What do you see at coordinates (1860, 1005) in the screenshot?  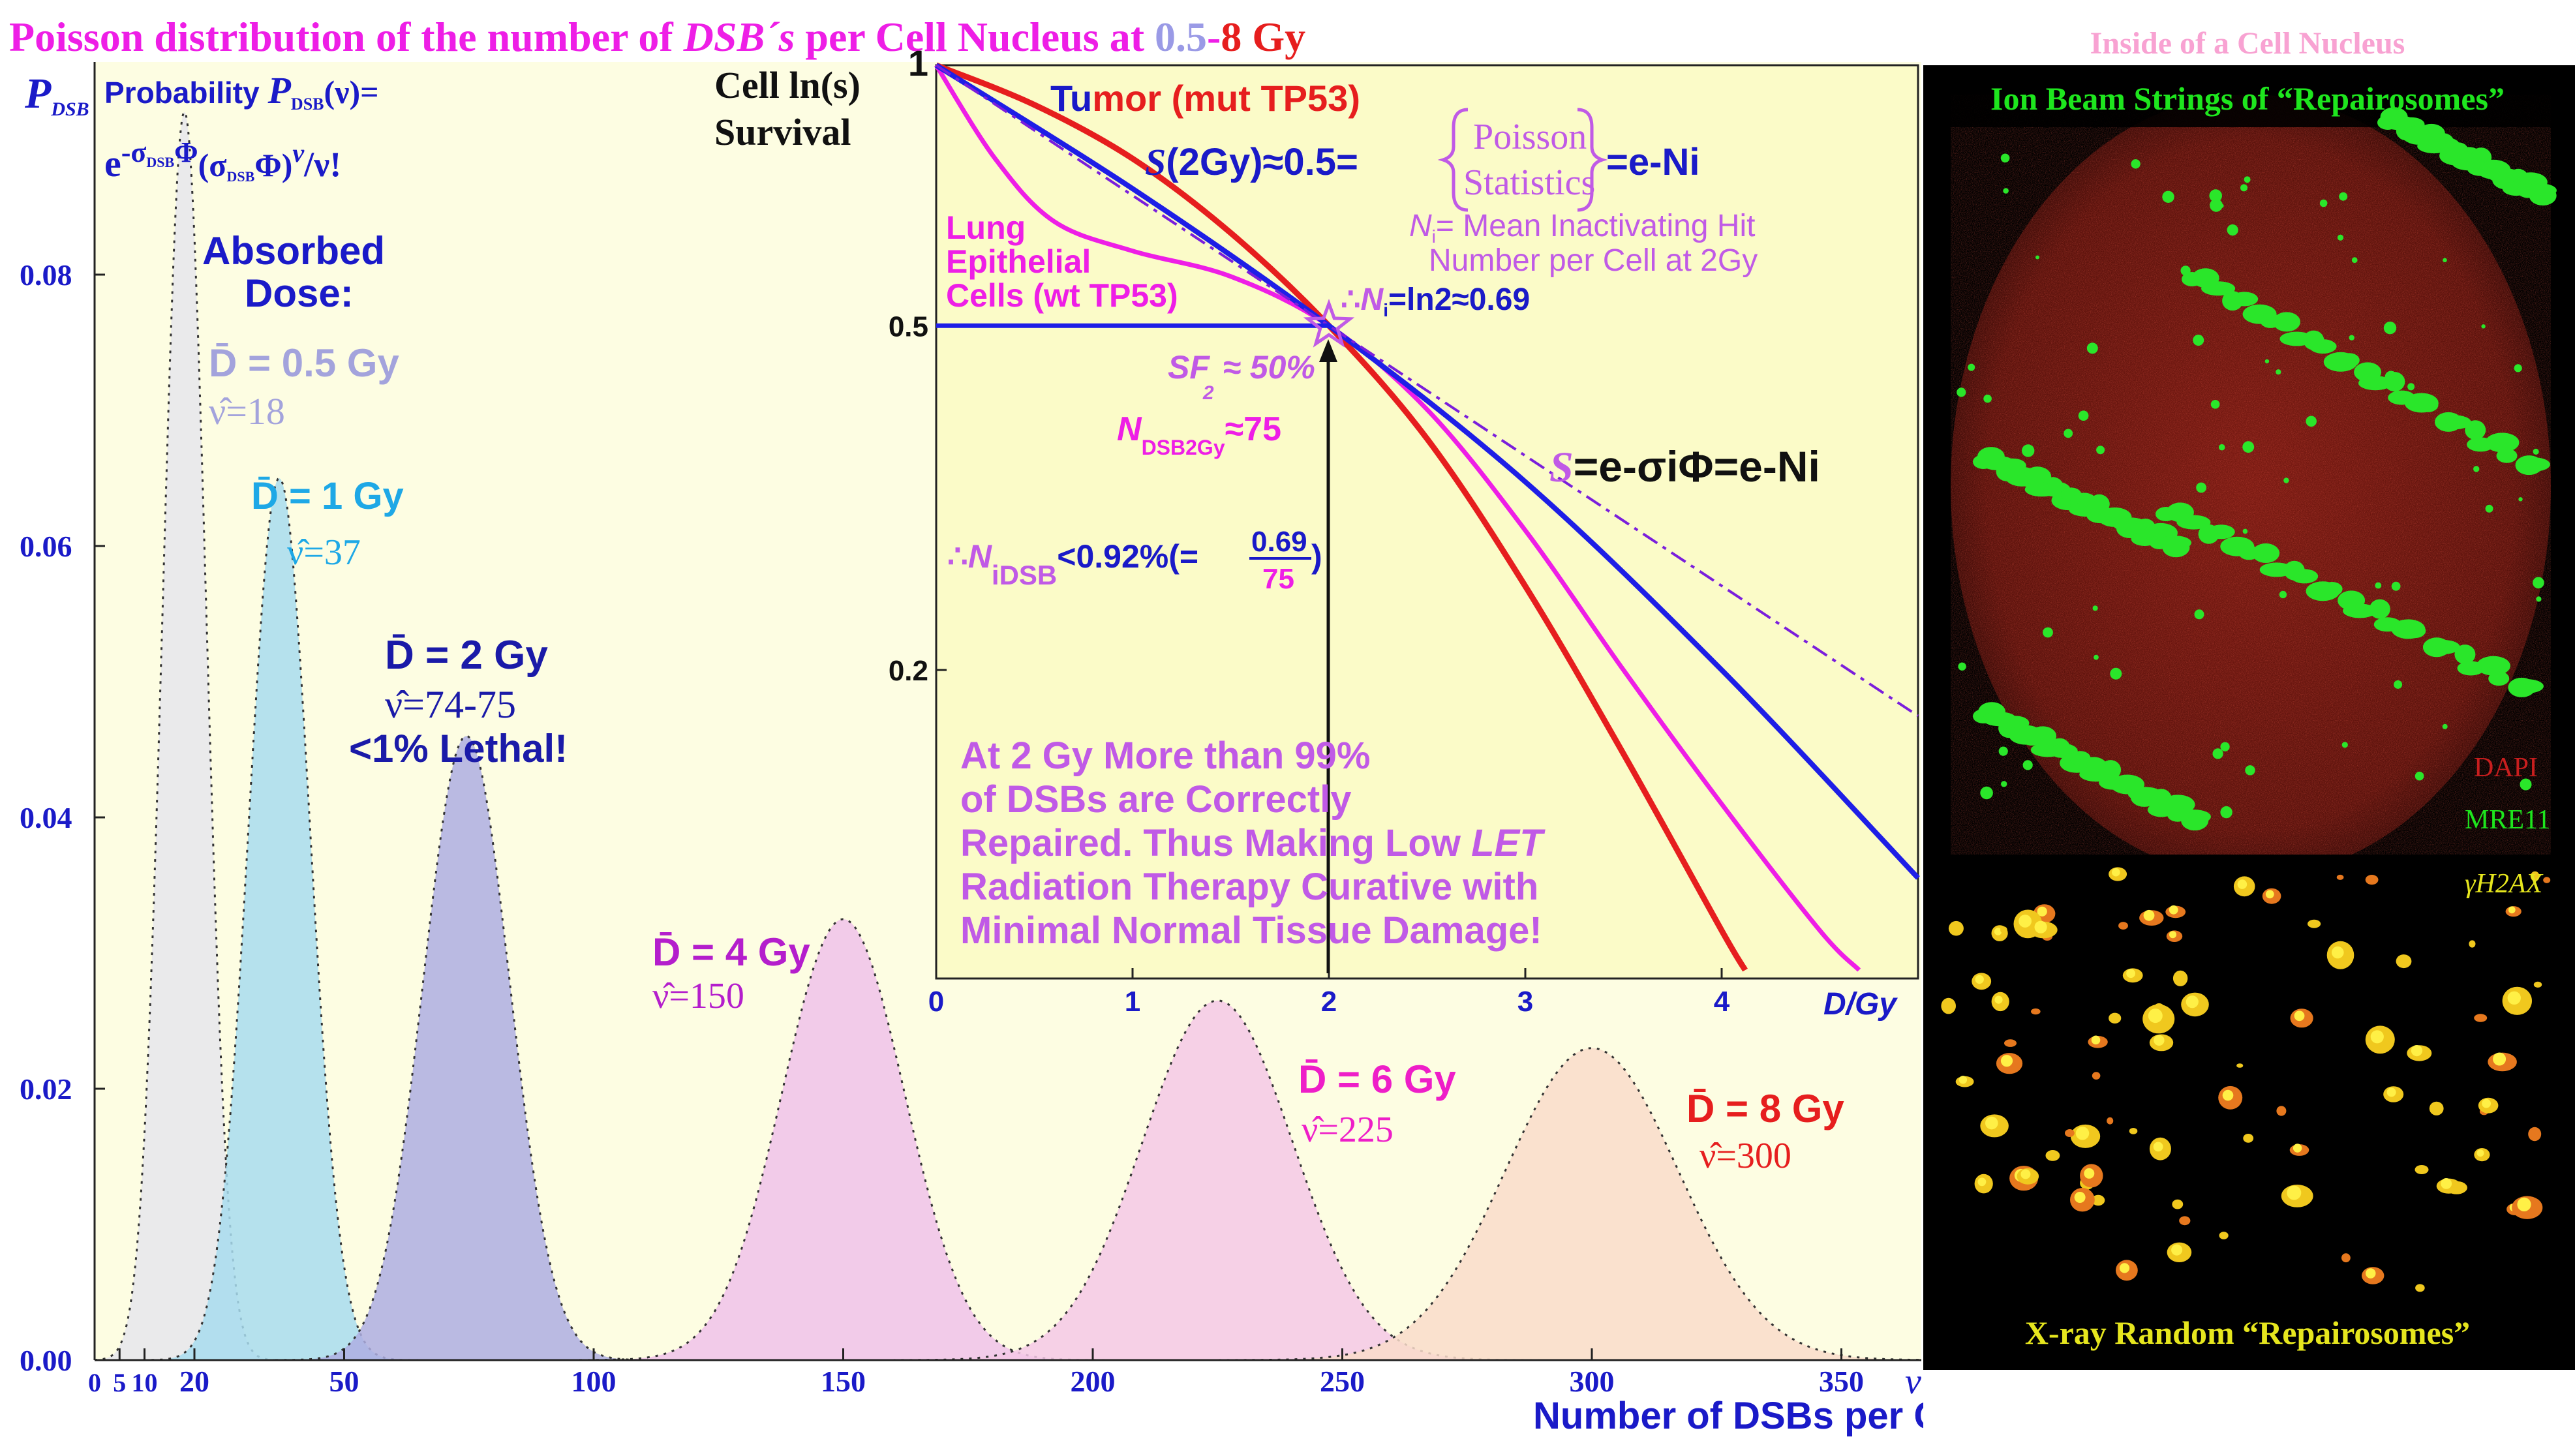 I see `survival-x-label: D/Gy` at bounding box center [1860, 1005].